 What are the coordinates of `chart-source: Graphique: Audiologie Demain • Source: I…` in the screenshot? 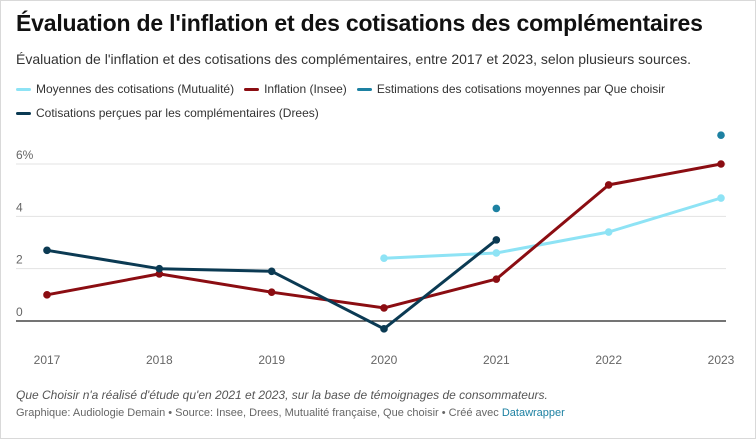 It's located at (290, 413).